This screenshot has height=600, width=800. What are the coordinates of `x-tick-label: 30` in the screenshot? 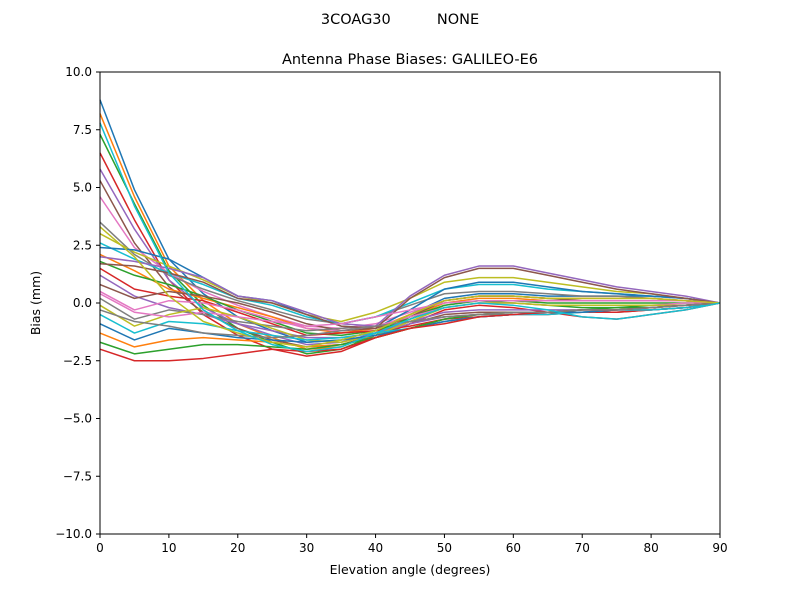 It's located at (306, 548).